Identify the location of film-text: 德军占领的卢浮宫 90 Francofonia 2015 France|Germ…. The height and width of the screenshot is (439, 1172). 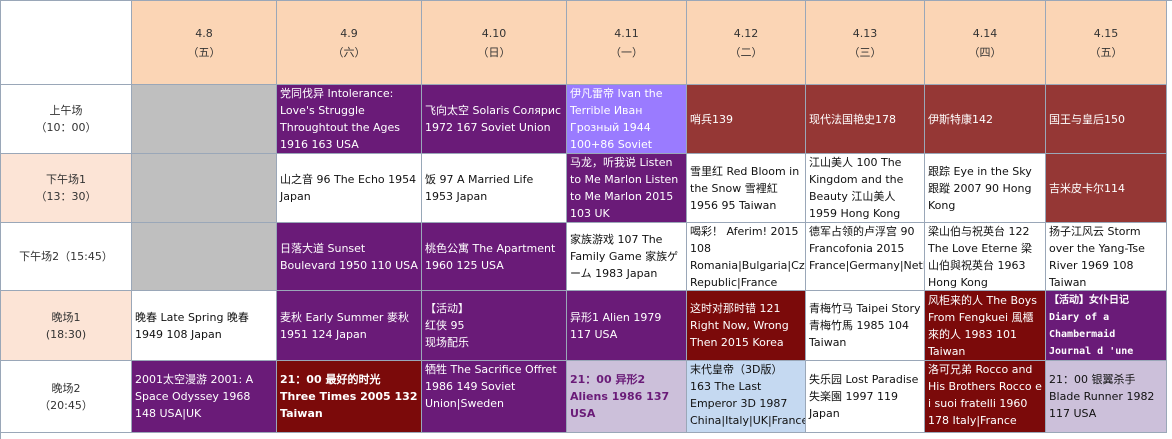
(866, 248).